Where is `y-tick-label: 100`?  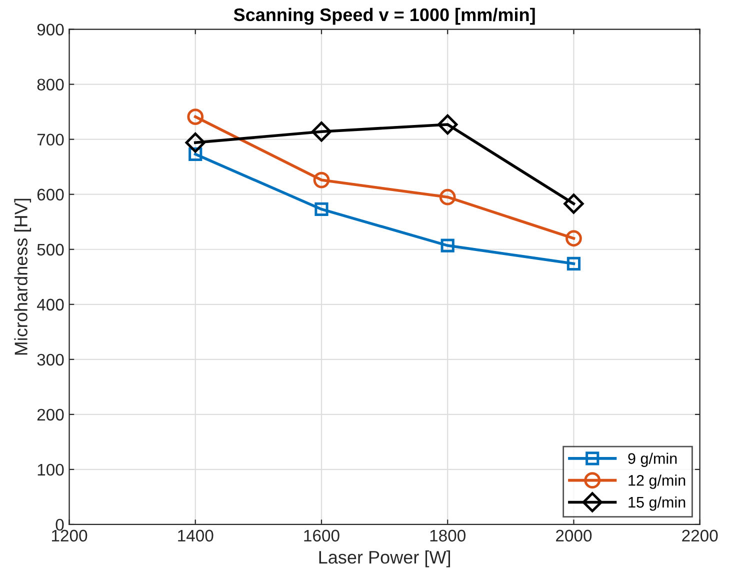 y-tick-label: 100 is located at coordinates (51, 470).